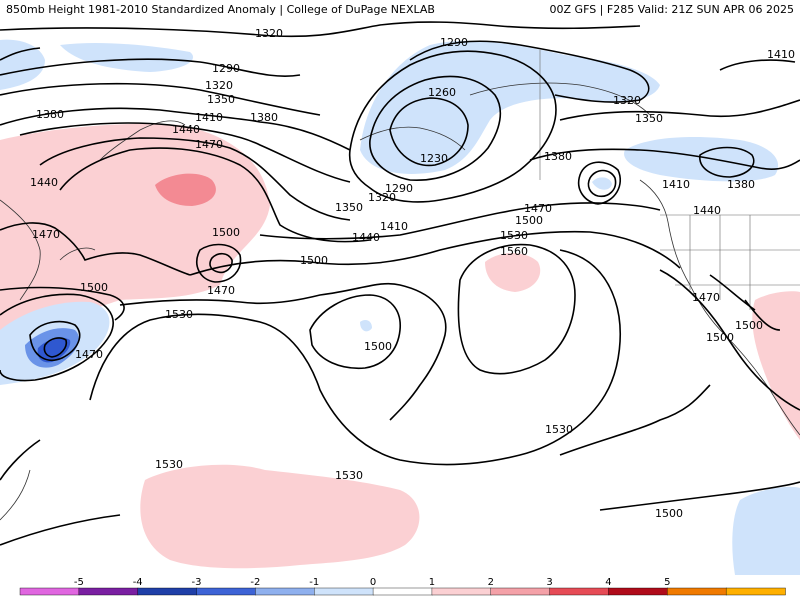 This screenshot has width=800, height=604. I want to click on contour-label: 1230, so click(434, 158).